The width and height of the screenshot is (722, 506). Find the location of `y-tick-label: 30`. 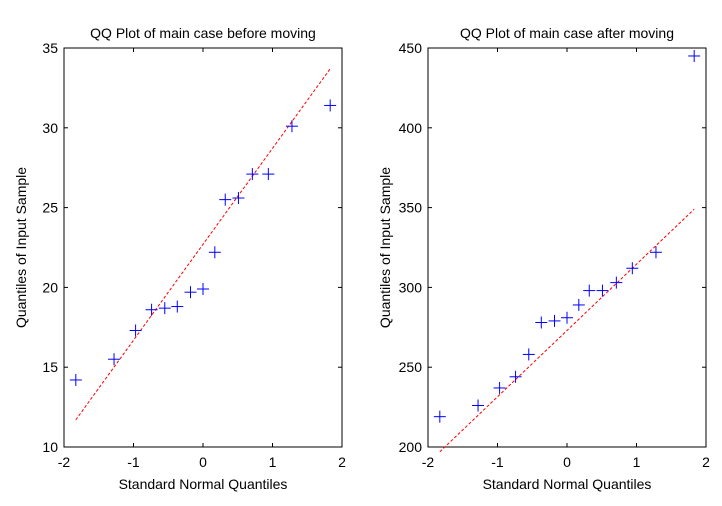

y-tick-label: 30 is located at coordinates (50, 128).